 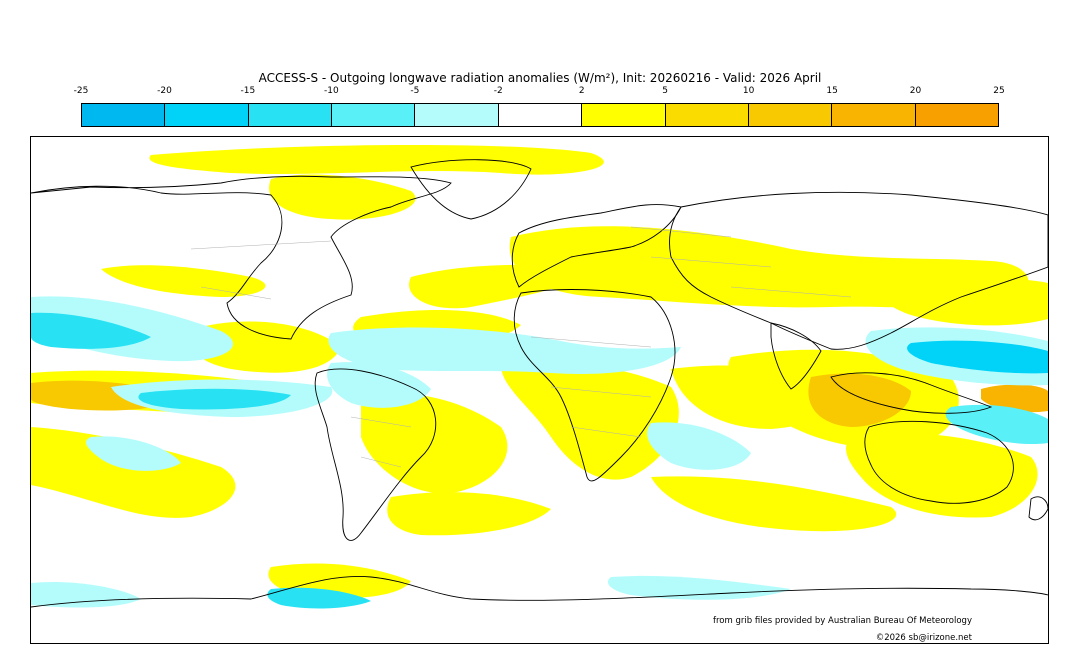 I want to click on anomaly-area-north-pacific, so click(x=183, y=281).